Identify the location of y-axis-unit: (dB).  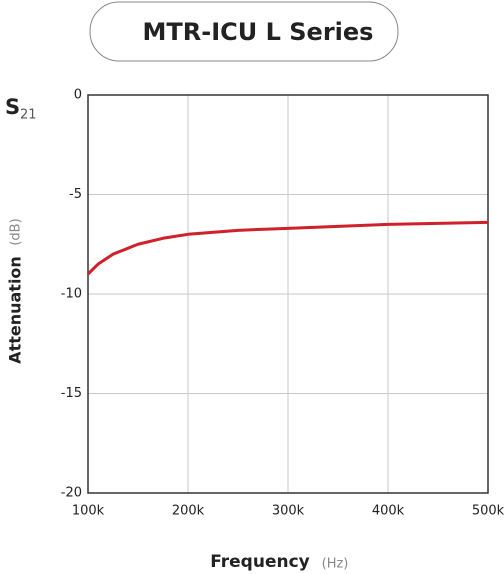
(16, 231).